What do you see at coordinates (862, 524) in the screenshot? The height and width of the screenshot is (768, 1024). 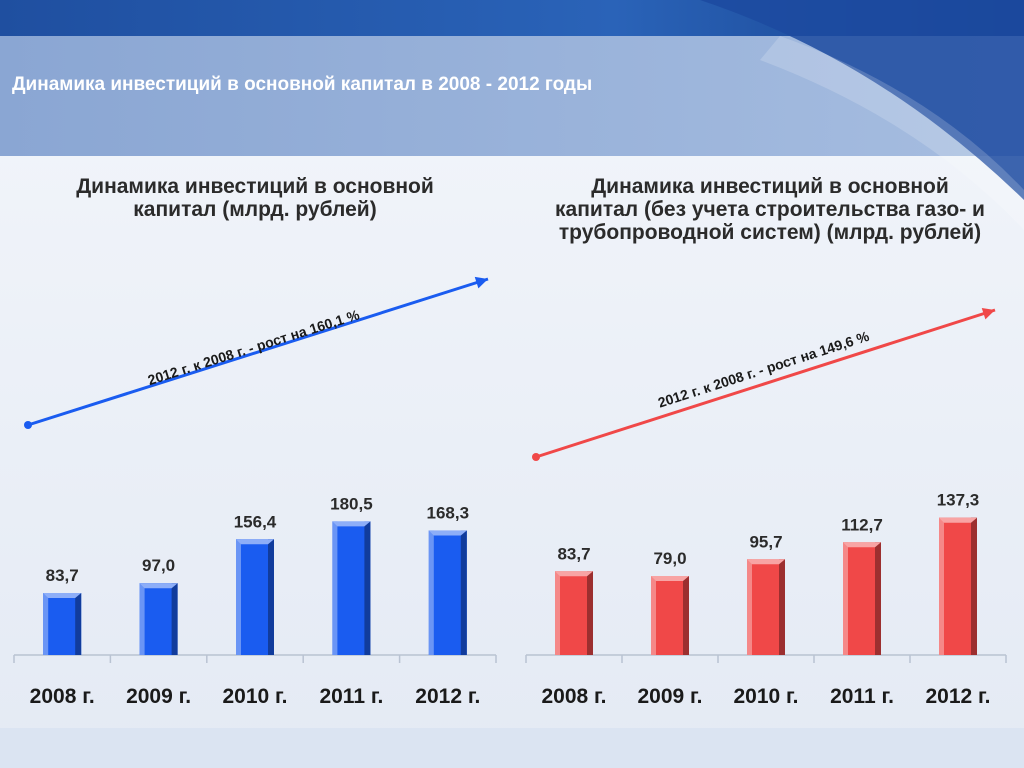 I see `value-label: 112,7` at bounding box center [862, 524].